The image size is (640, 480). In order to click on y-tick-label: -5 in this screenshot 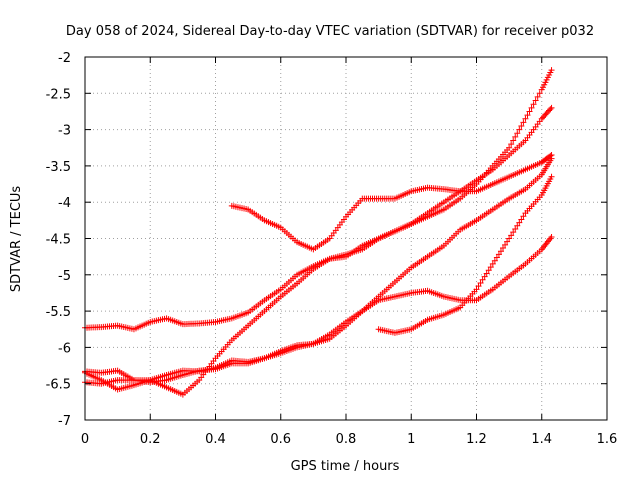, I will do `click(64, 276)`.